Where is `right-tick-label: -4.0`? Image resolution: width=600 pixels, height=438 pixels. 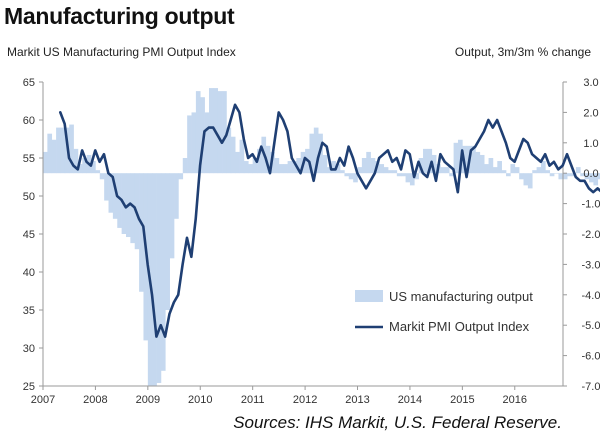 right-tick-label: -4.0 is located at coordinates (591, 296).